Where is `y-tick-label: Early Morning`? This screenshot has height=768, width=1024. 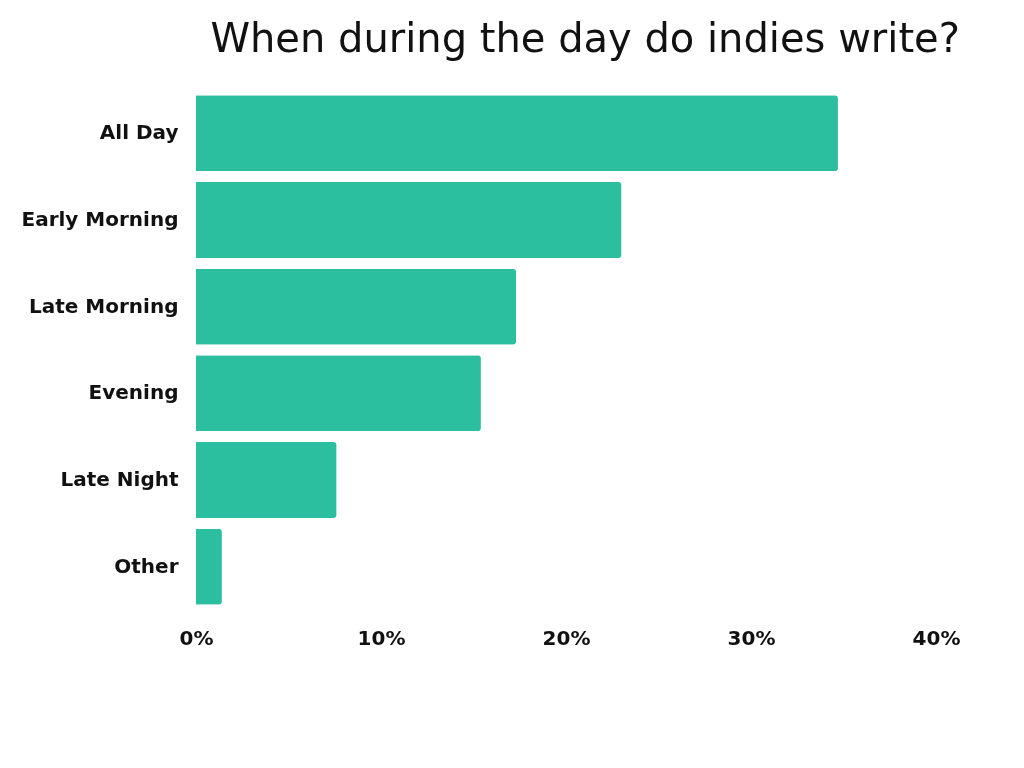 y-tick-label: Early Morning is located at coordinates (100, 219).